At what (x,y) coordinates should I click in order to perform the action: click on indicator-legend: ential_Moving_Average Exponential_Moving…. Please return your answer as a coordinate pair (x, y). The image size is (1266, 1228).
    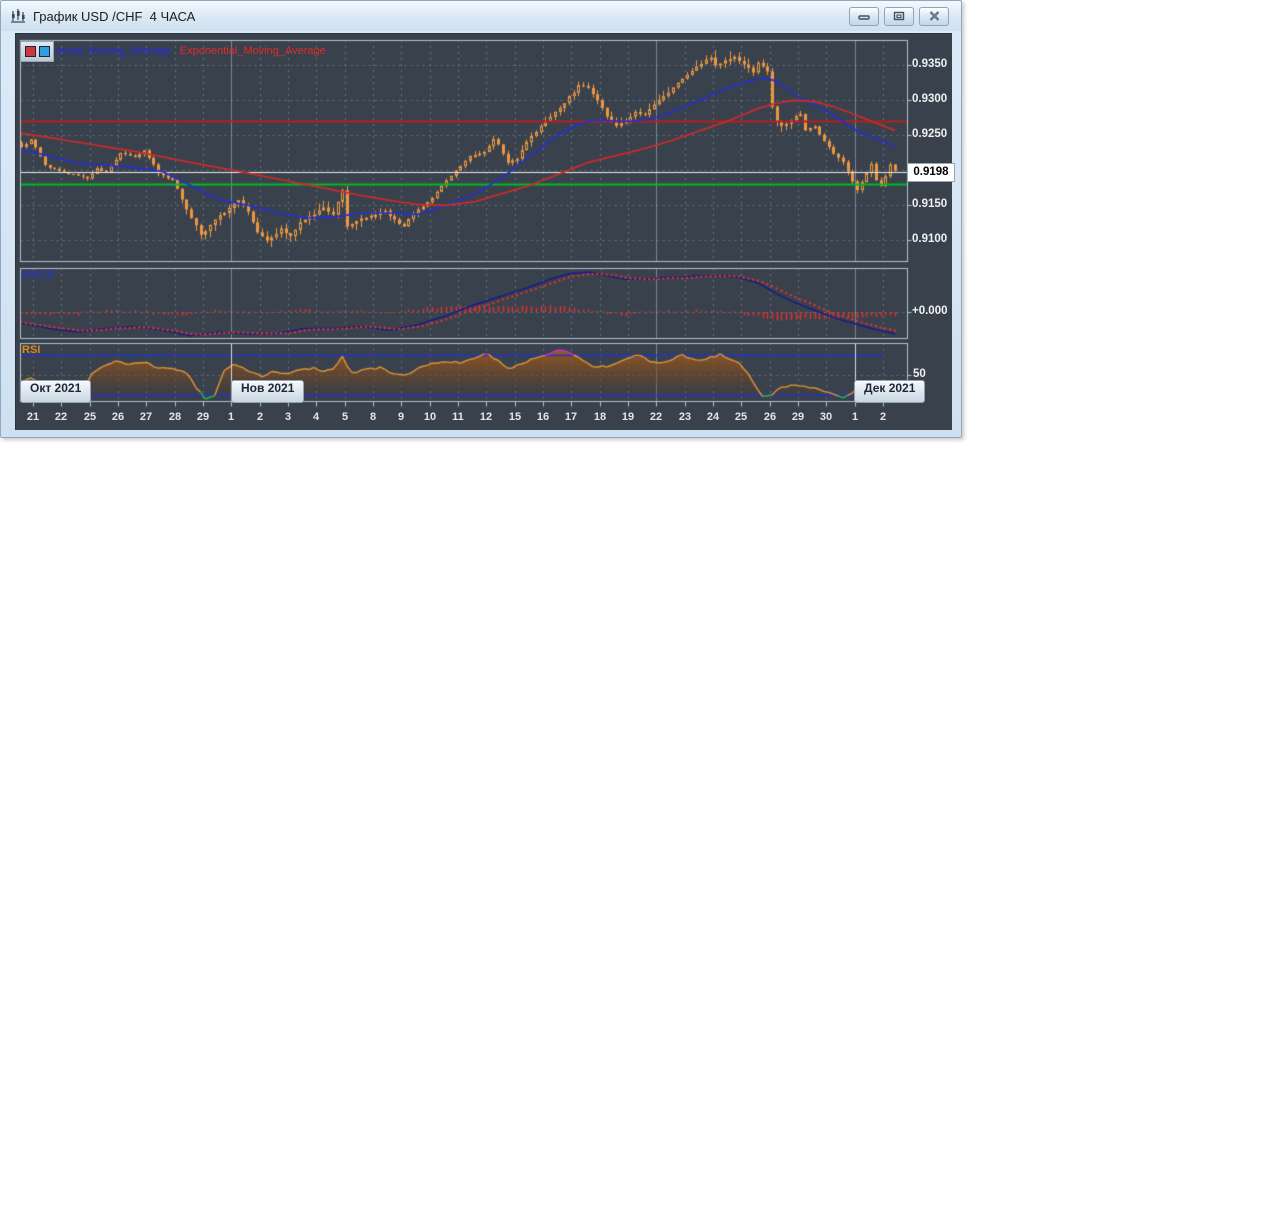
    Looking at the image, I should click on (173, 51).